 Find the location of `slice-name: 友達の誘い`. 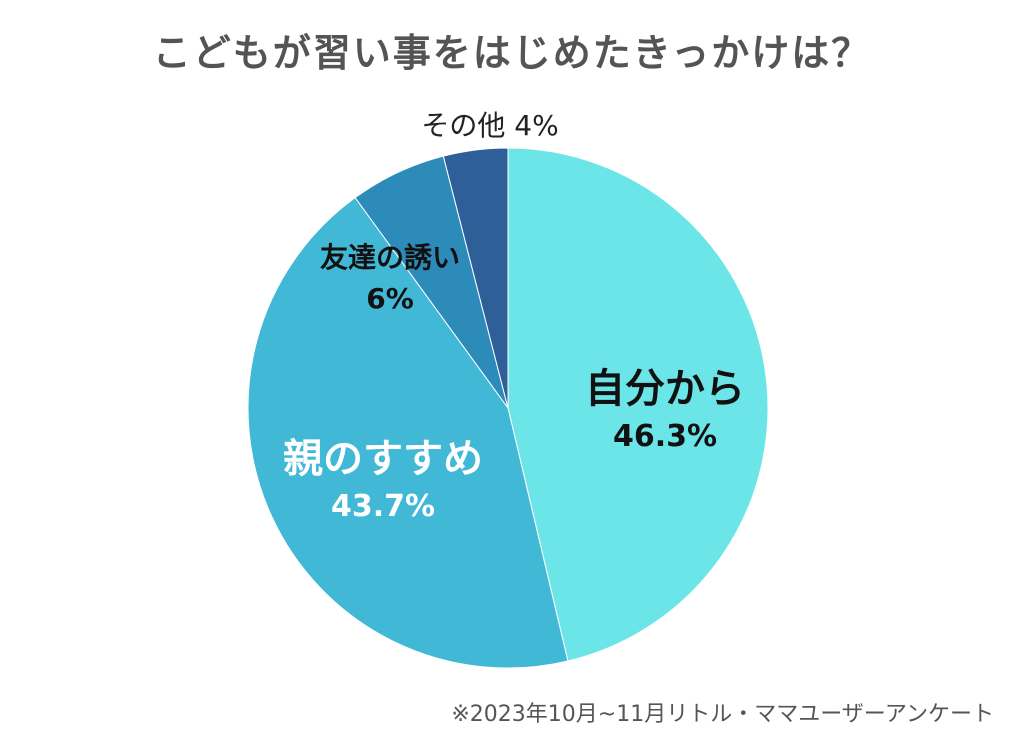

slice-name: 友達の誘い is located at coordinates (389, 257).